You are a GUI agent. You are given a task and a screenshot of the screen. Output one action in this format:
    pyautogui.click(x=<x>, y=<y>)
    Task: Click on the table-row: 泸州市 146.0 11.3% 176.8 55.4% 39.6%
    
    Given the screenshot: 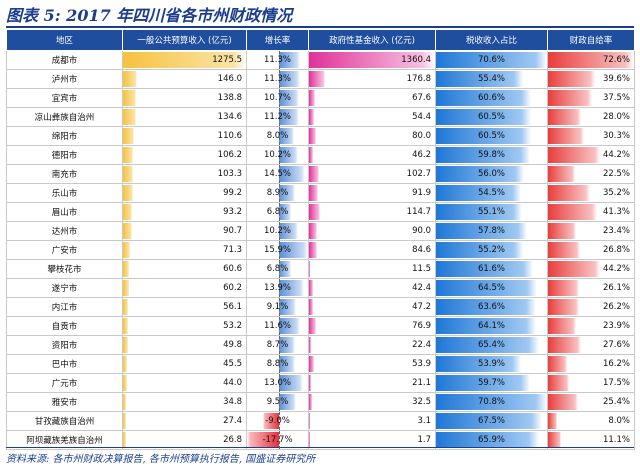 What is the action you would take?
    pyautogui.click(x=320, y=79)
    